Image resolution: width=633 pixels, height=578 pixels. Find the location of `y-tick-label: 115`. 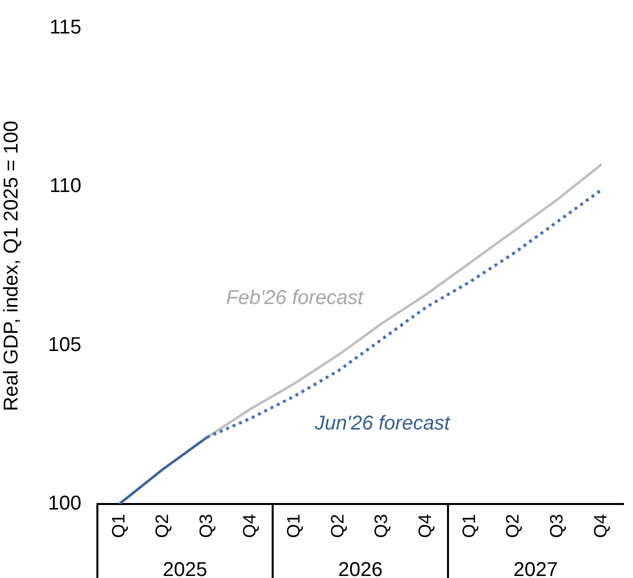

y-tick-label: 115 is located at coordinates (65, 27).